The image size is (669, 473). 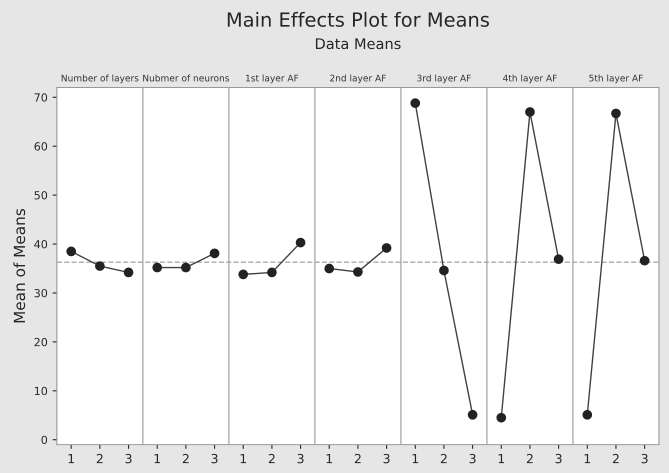 What do you see at coordinates (45, 440) in the screenshot?
I see `y-tick-label: 0` at bounding box center [45, 440].